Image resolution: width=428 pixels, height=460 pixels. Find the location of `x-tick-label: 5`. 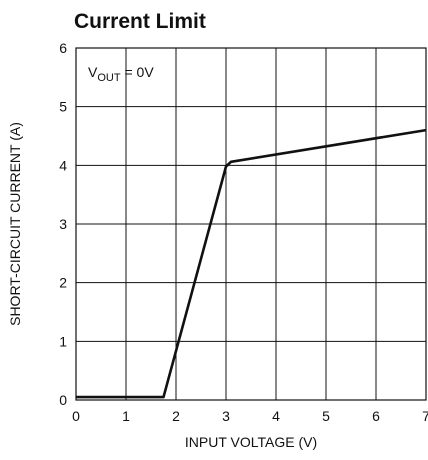

x-tick-label: 5 is located at coordinates (326, 416).